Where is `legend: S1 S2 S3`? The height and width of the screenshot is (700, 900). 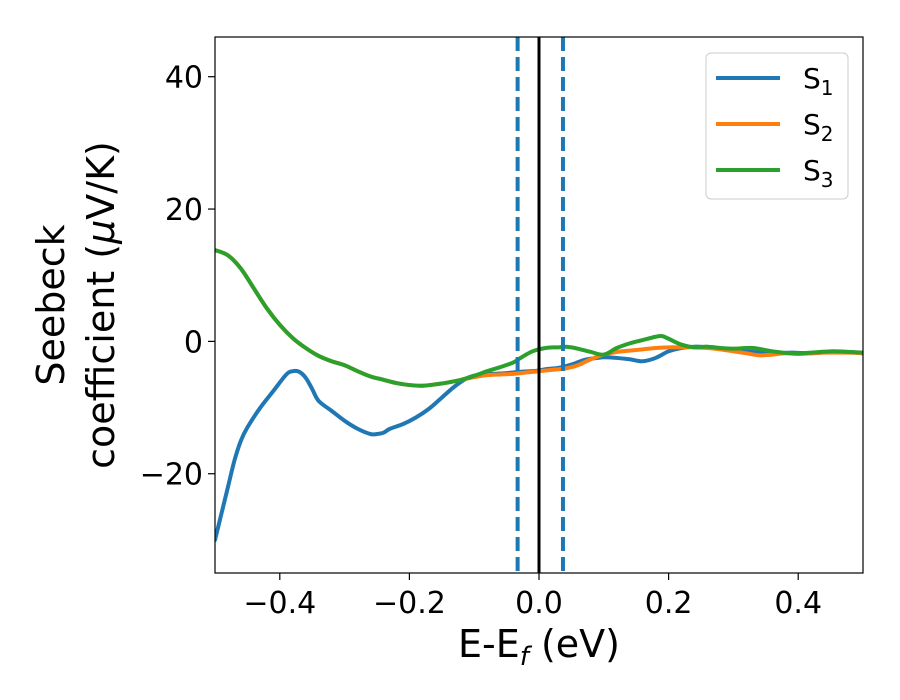 legend: S1 S2 S3 is located at coordinates (777, 126).